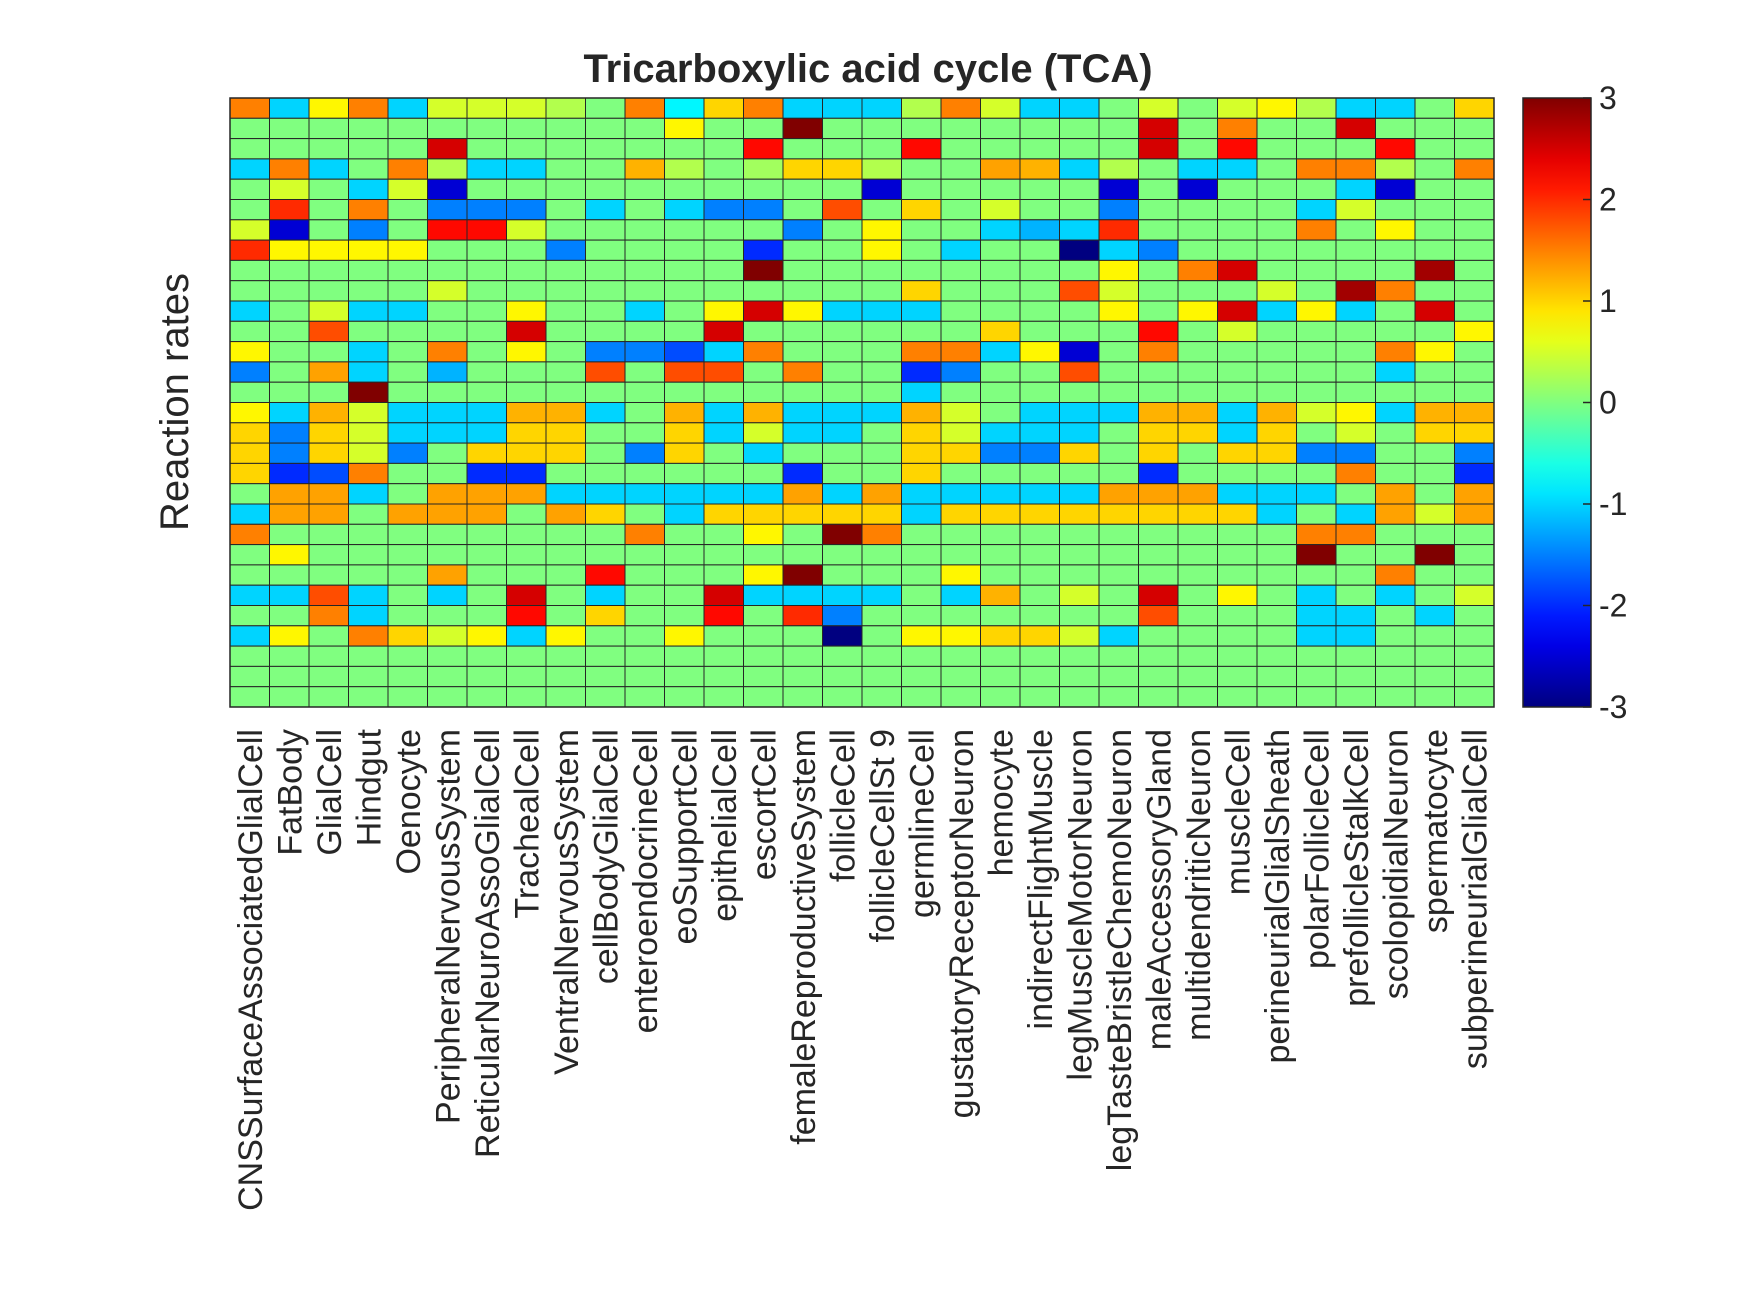 The width and height of the screenshot is (1750, 1313). I want to click on x-tick-label: prefollicleStalkCell, so click(1357, 868).